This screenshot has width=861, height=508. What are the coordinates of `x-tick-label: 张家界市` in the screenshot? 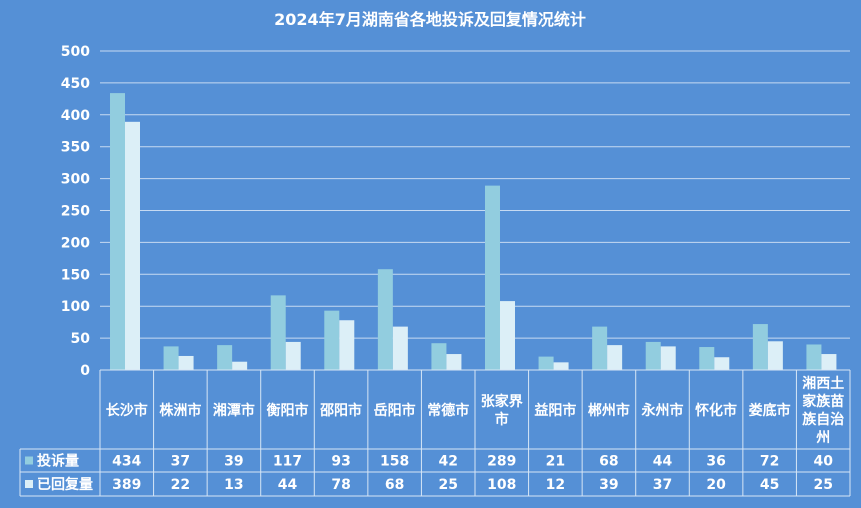 It's located at (502, 410).